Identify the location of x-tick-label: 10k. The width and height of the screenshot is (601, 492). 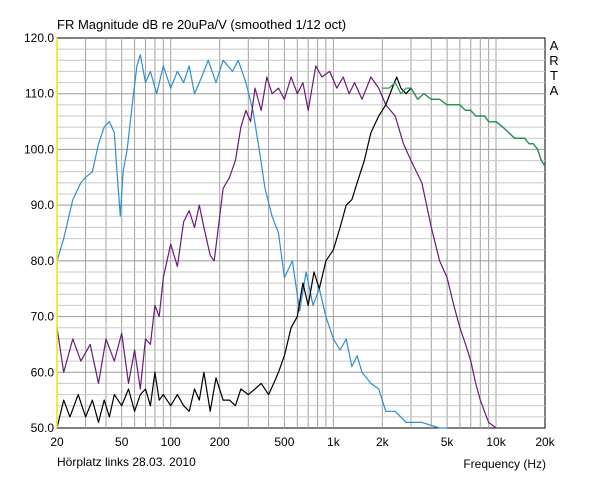
(496, 442).